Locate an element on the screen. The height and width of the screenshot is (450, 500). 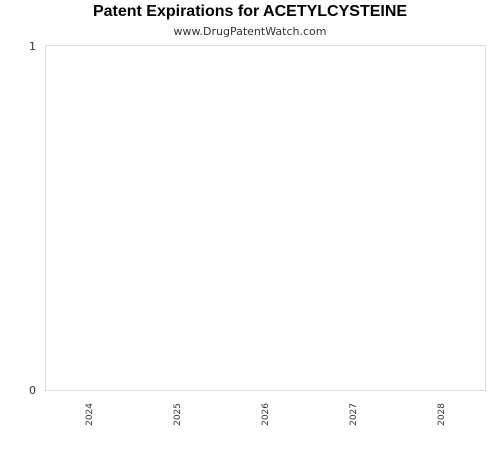
y-tick-label-min: 0 is located at coordinates (32, 390).